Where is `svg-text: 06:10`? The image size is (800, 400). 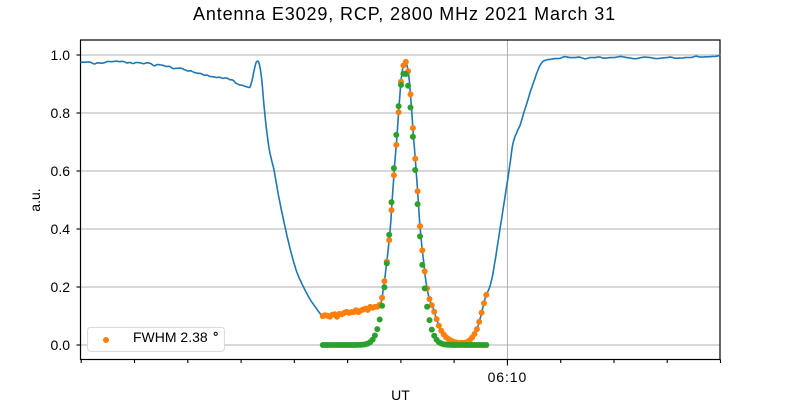 svg-text: 06:10 is located at coordinates (508, 377).